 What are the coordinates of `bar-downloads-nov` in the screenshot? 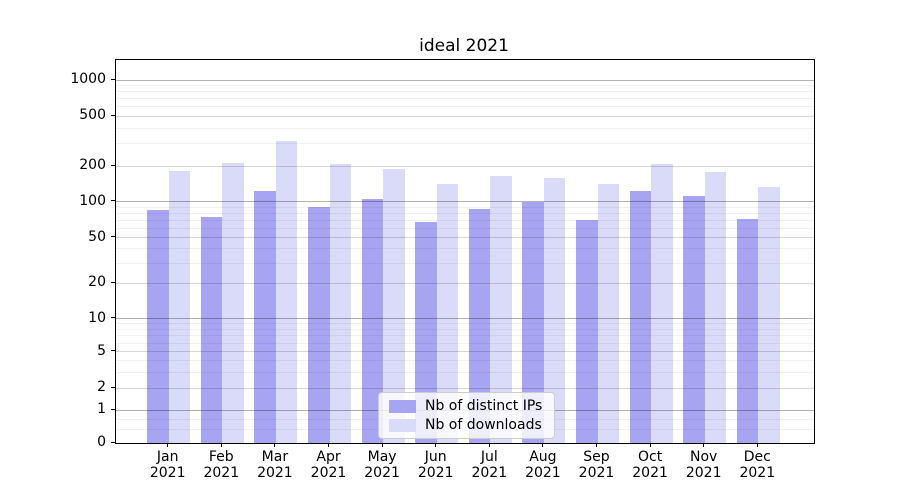 It's located at (715, 307).